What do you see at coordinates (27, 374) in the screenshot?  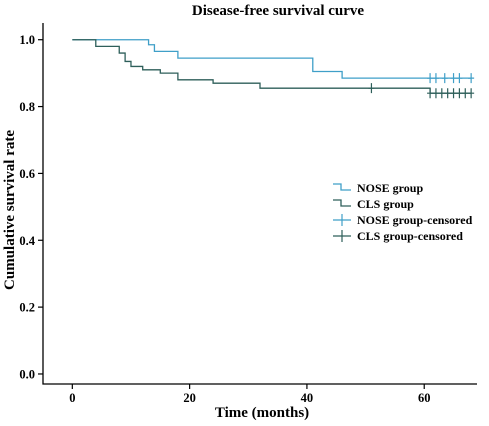 I see `y-tick-label: 0.0` at bounding box center [27, 374].